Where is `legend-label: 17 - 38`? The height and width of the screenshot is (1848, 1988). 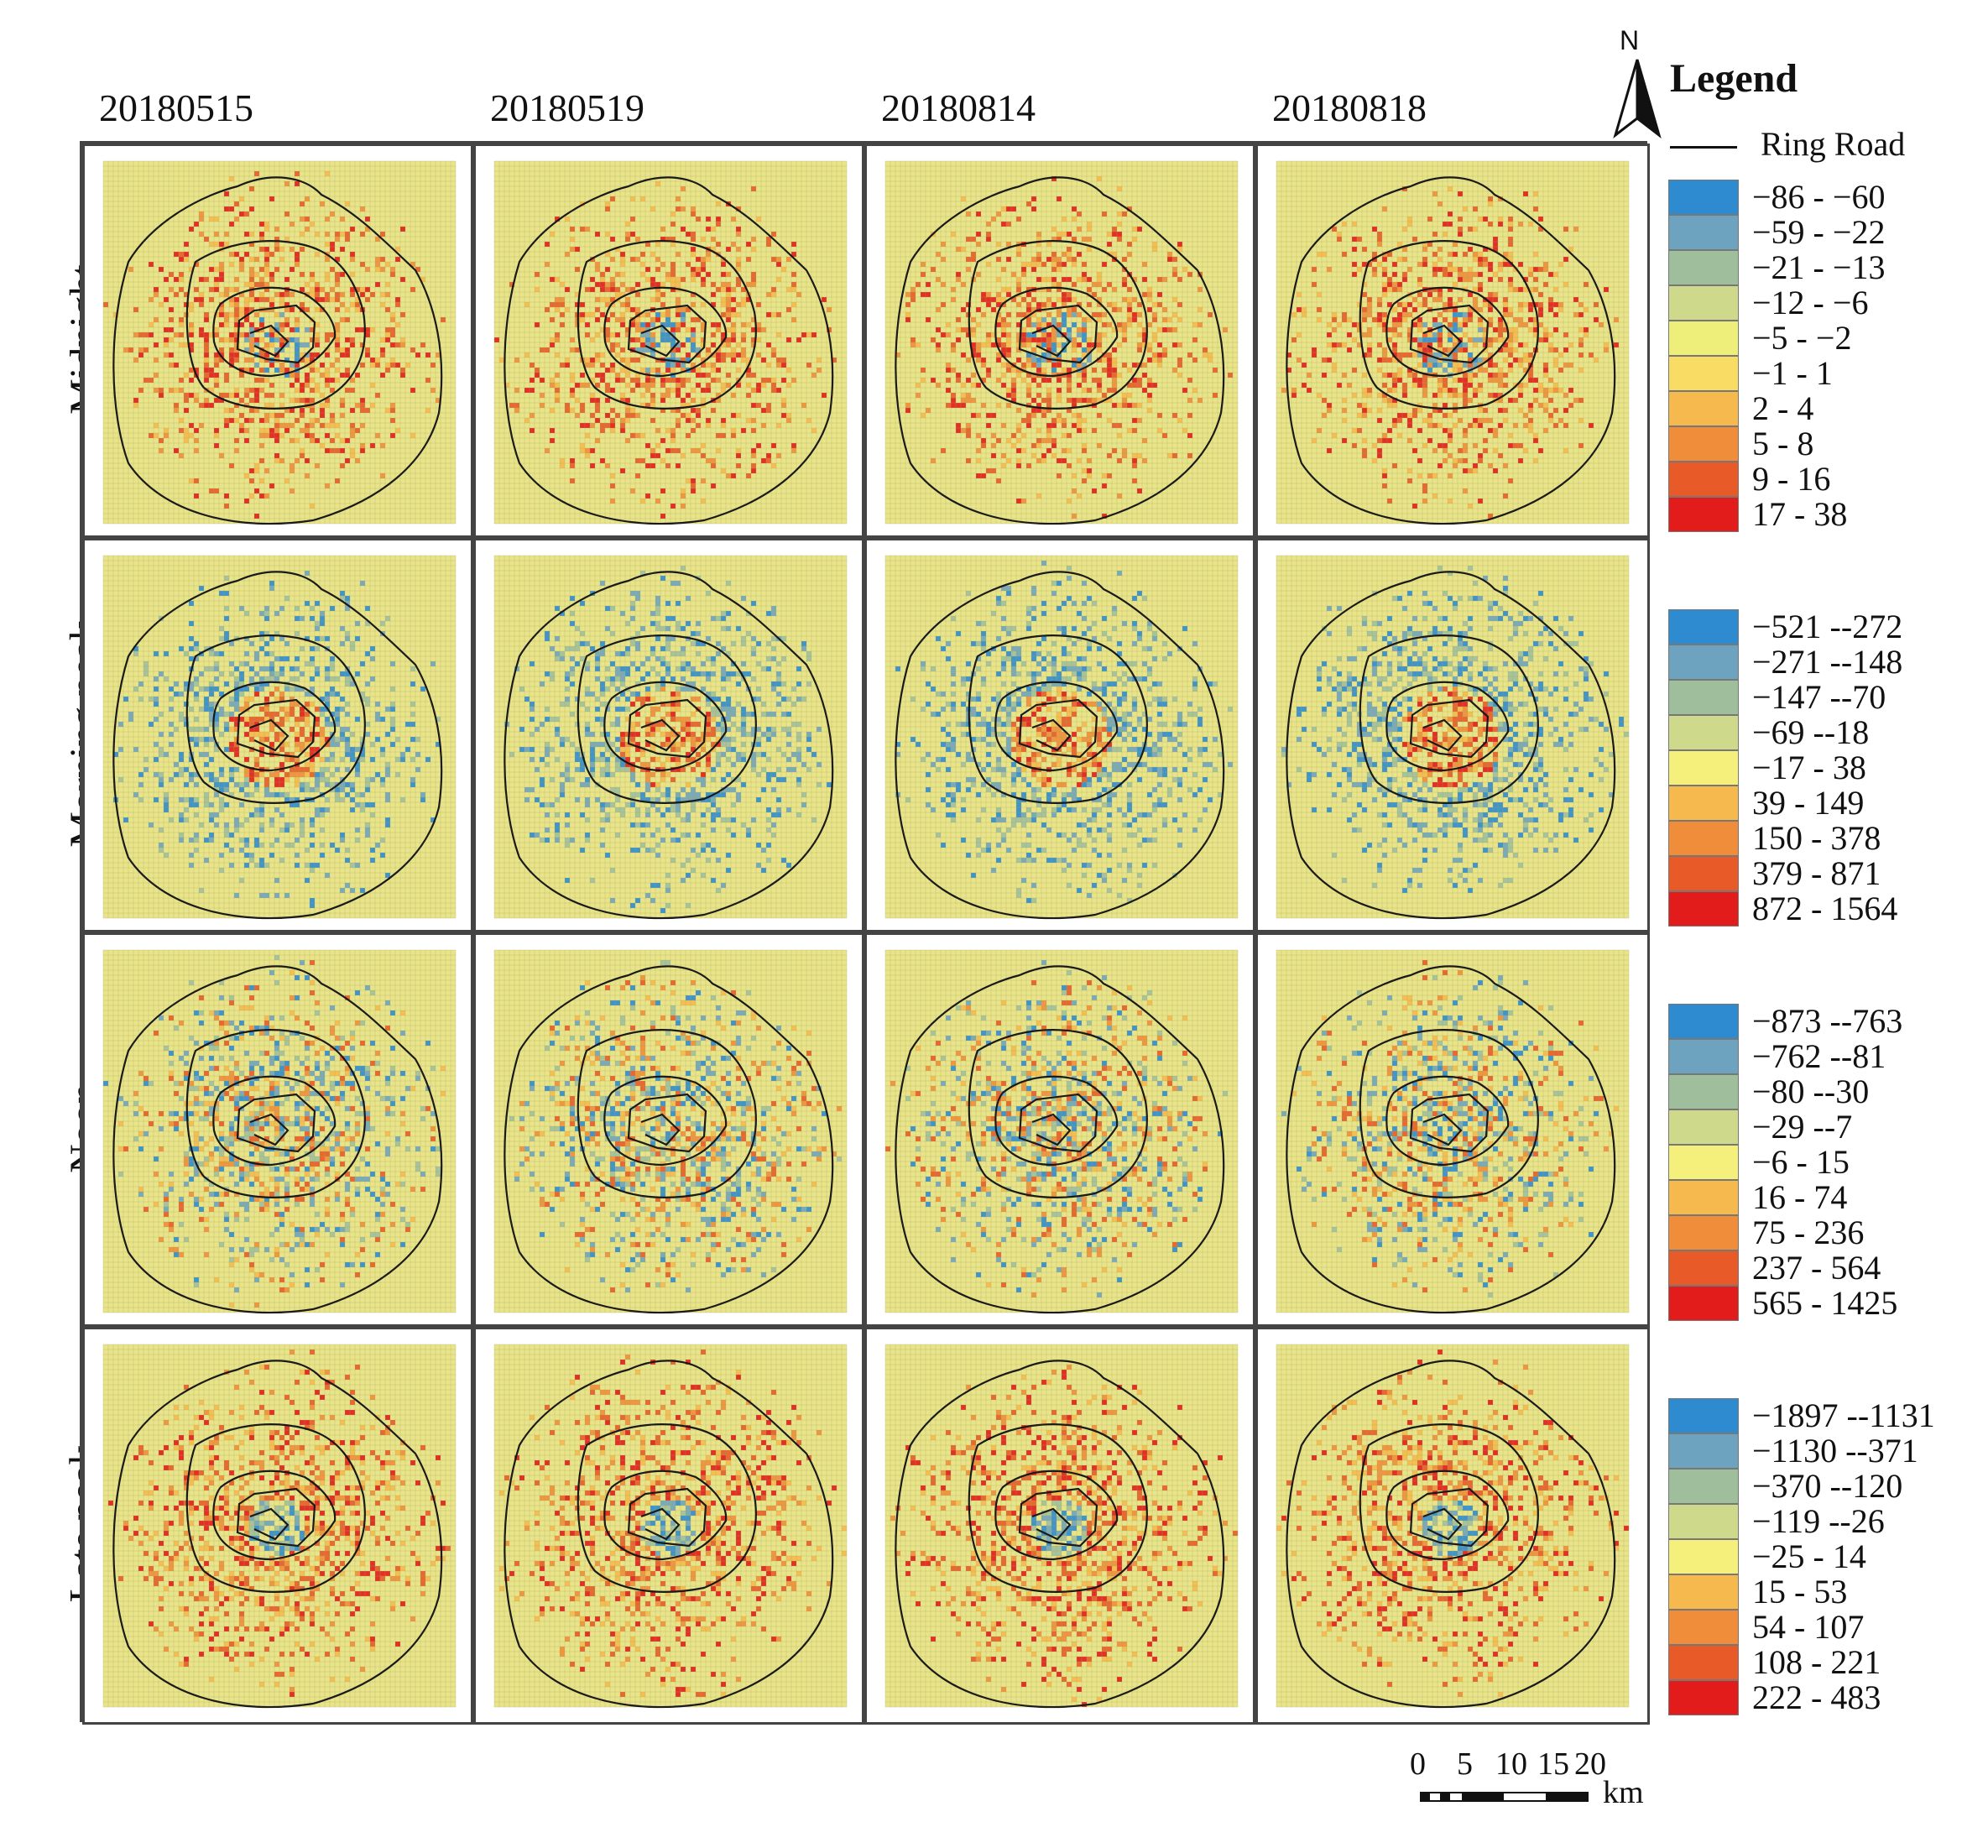
legend-label: 17 - 38 is located at coordinates (1800, 514).